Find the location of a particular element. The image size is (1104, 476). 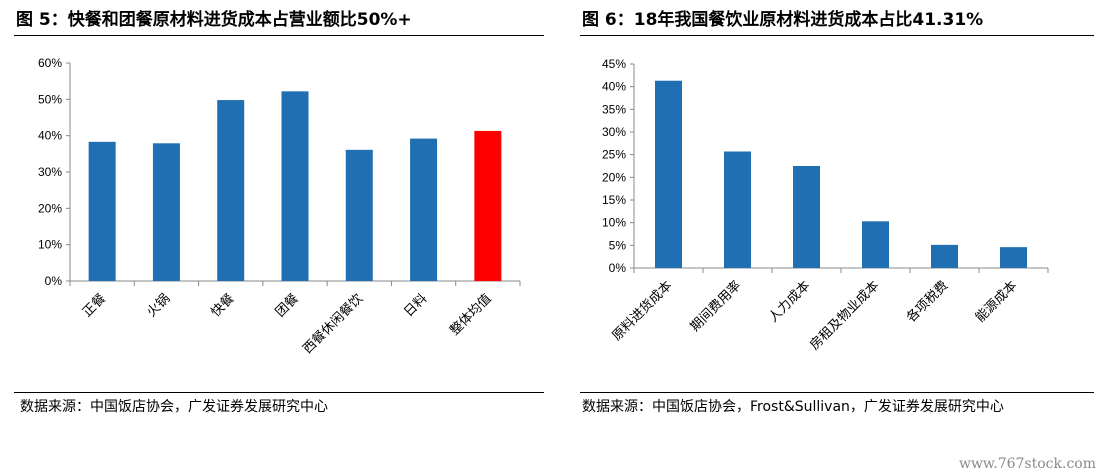

figure-6-title: 图 6：18年我国餐饮业原材料进货成本占比41.31% is located at coordinates (783, 20).